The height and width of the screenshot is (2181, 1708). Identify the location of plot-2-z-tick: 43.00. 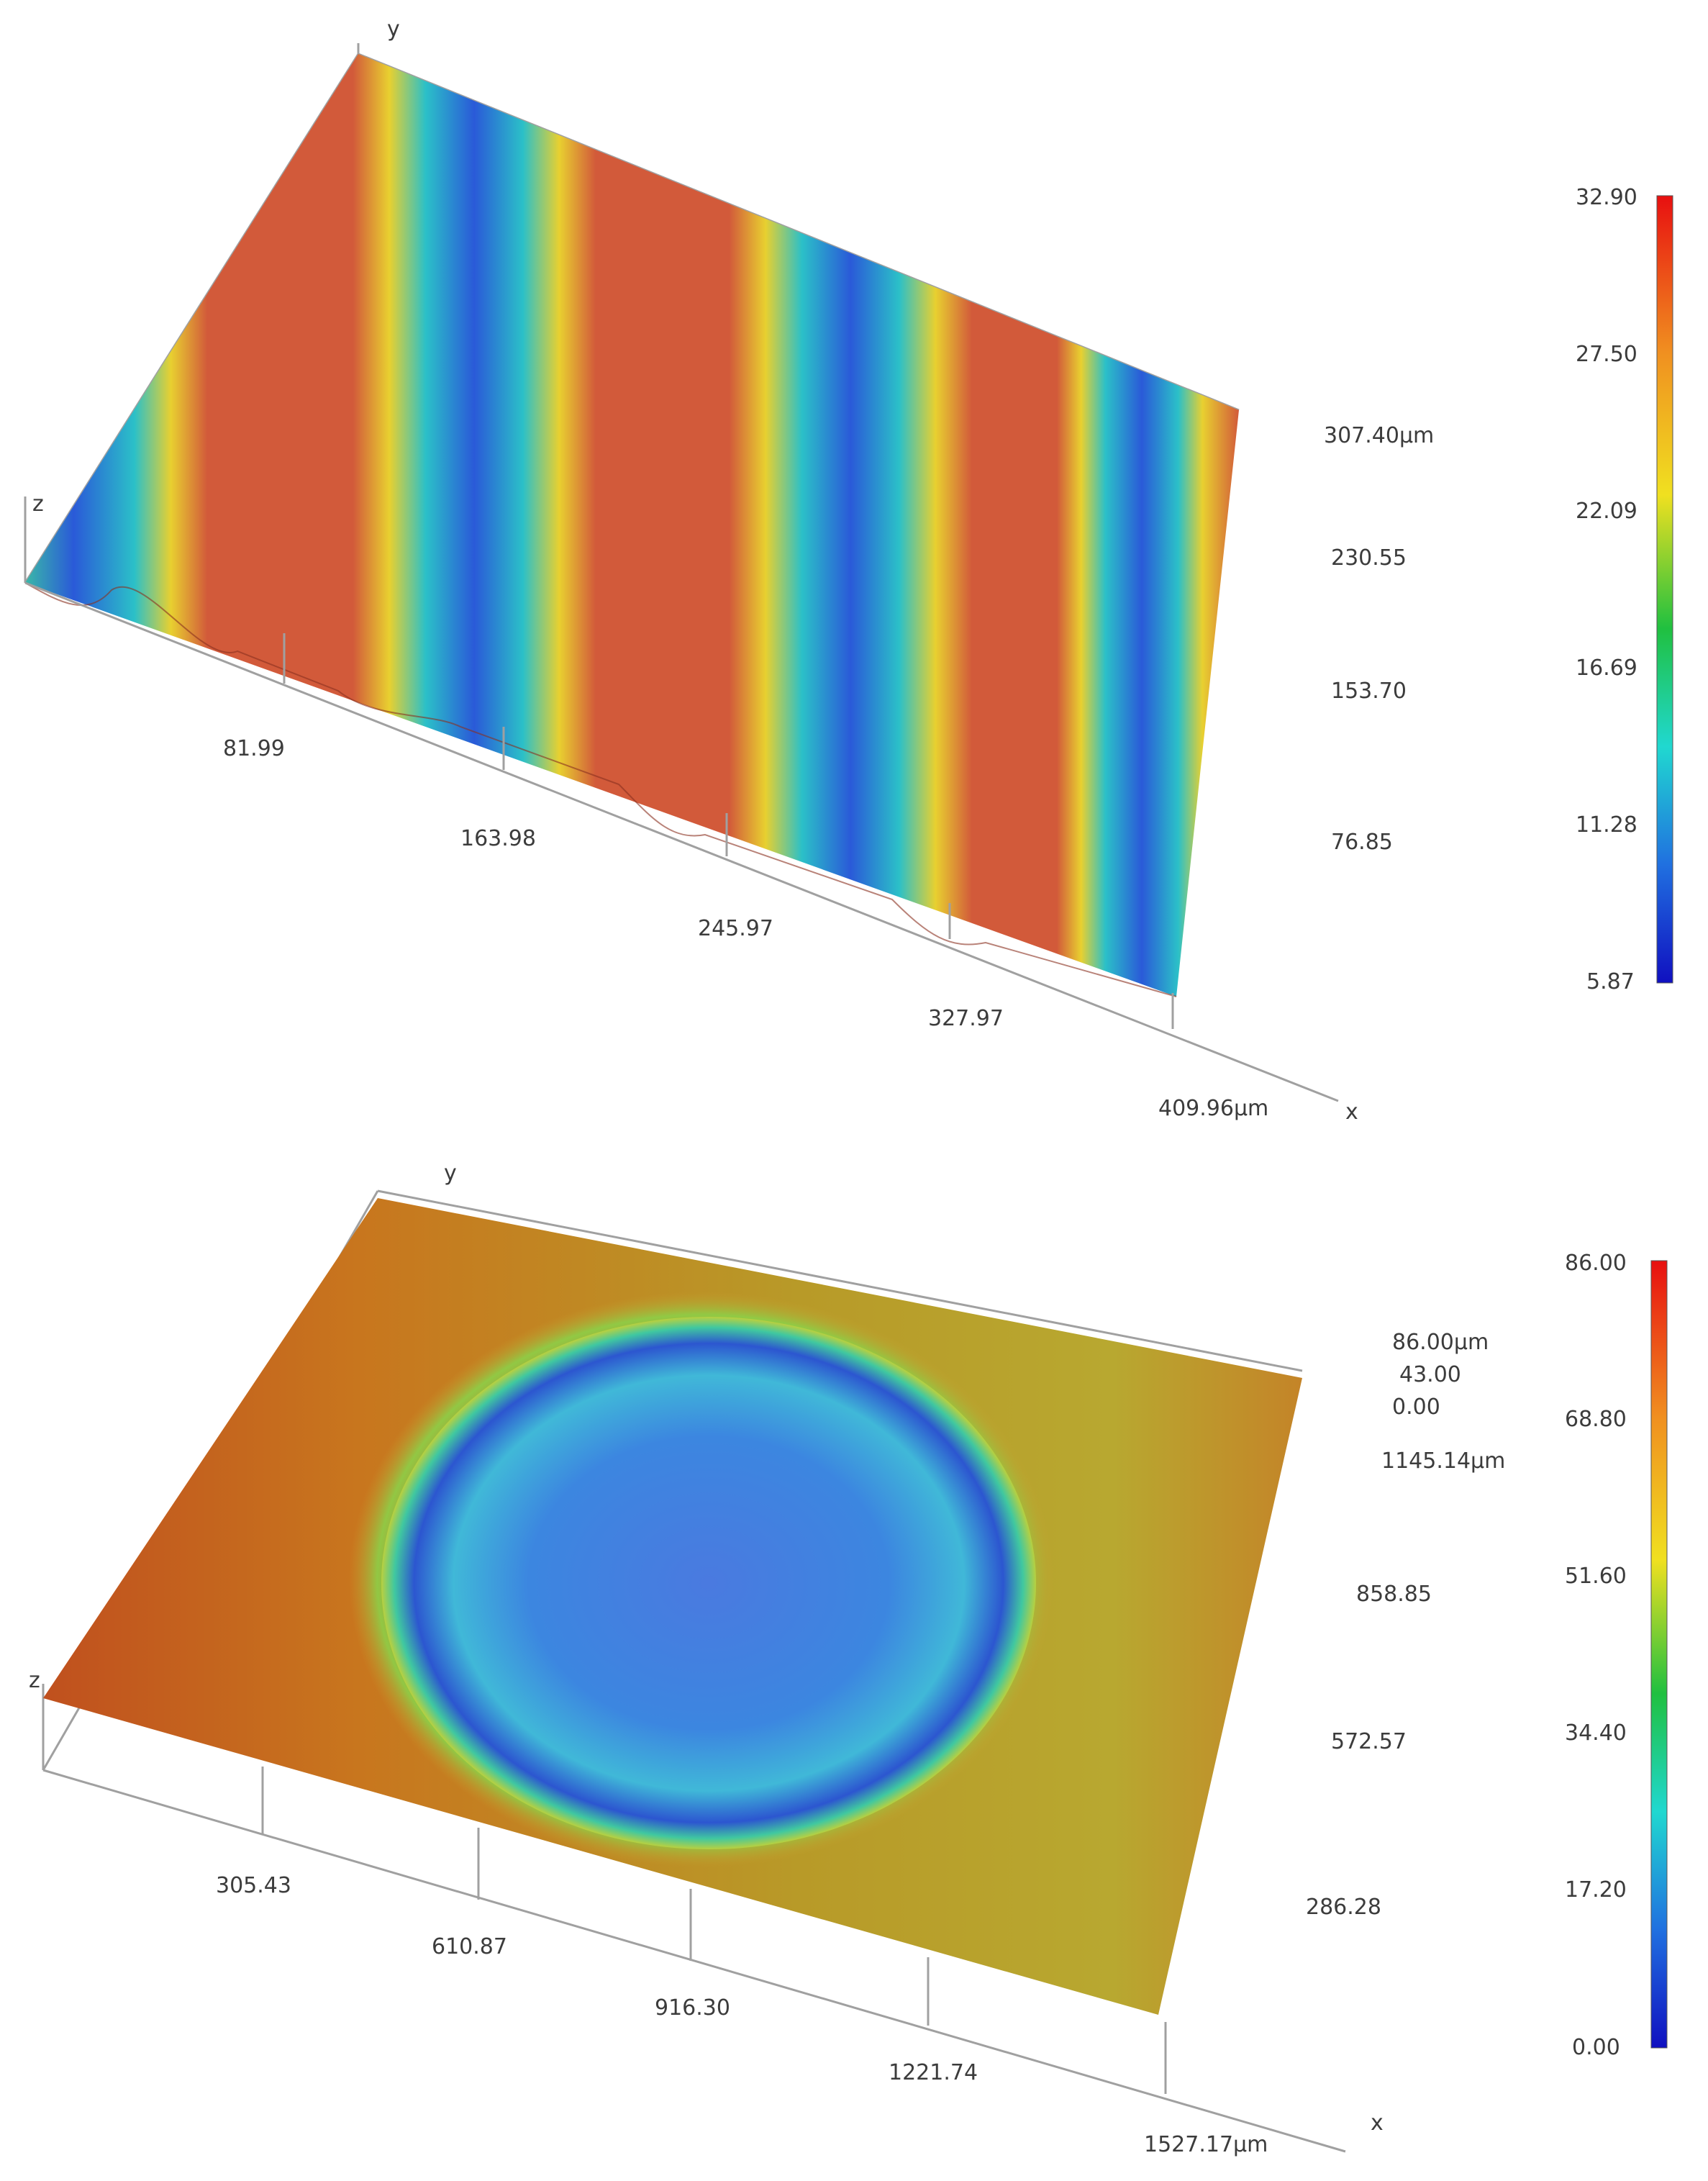
(1430, 1375).